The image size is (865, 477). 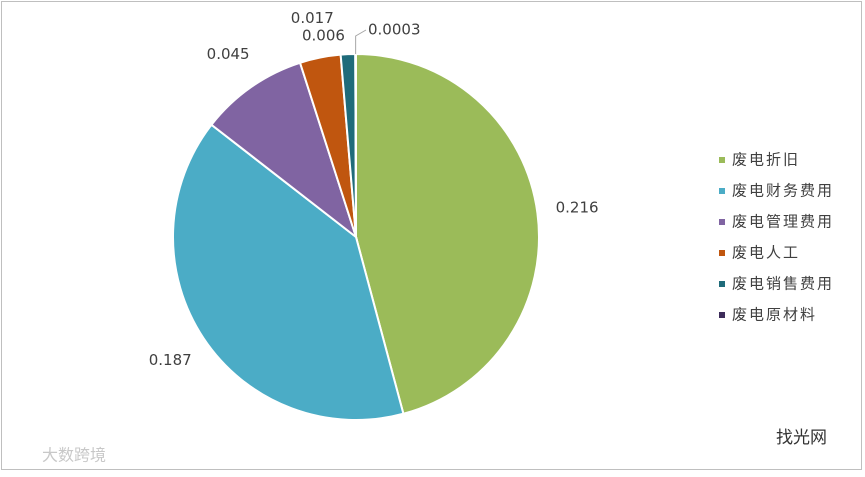 What do you see at coordinates (361, 42) in the screenshot?
I see `leader-line` at bounding box center [361, 42].